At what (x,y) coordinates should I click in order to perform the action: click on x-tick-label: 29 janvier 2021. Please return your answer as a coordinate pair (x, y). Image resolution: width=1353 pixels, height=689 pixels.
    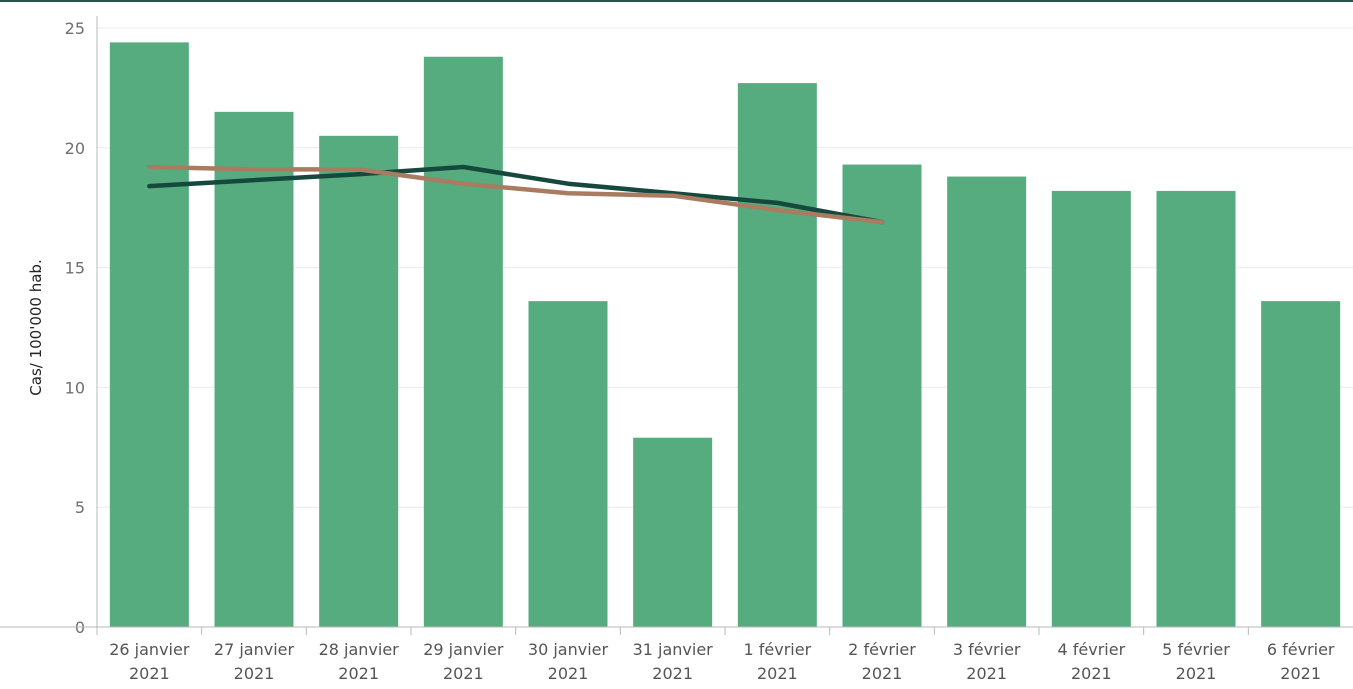
    Looking at the image, I should click on (463, 661).